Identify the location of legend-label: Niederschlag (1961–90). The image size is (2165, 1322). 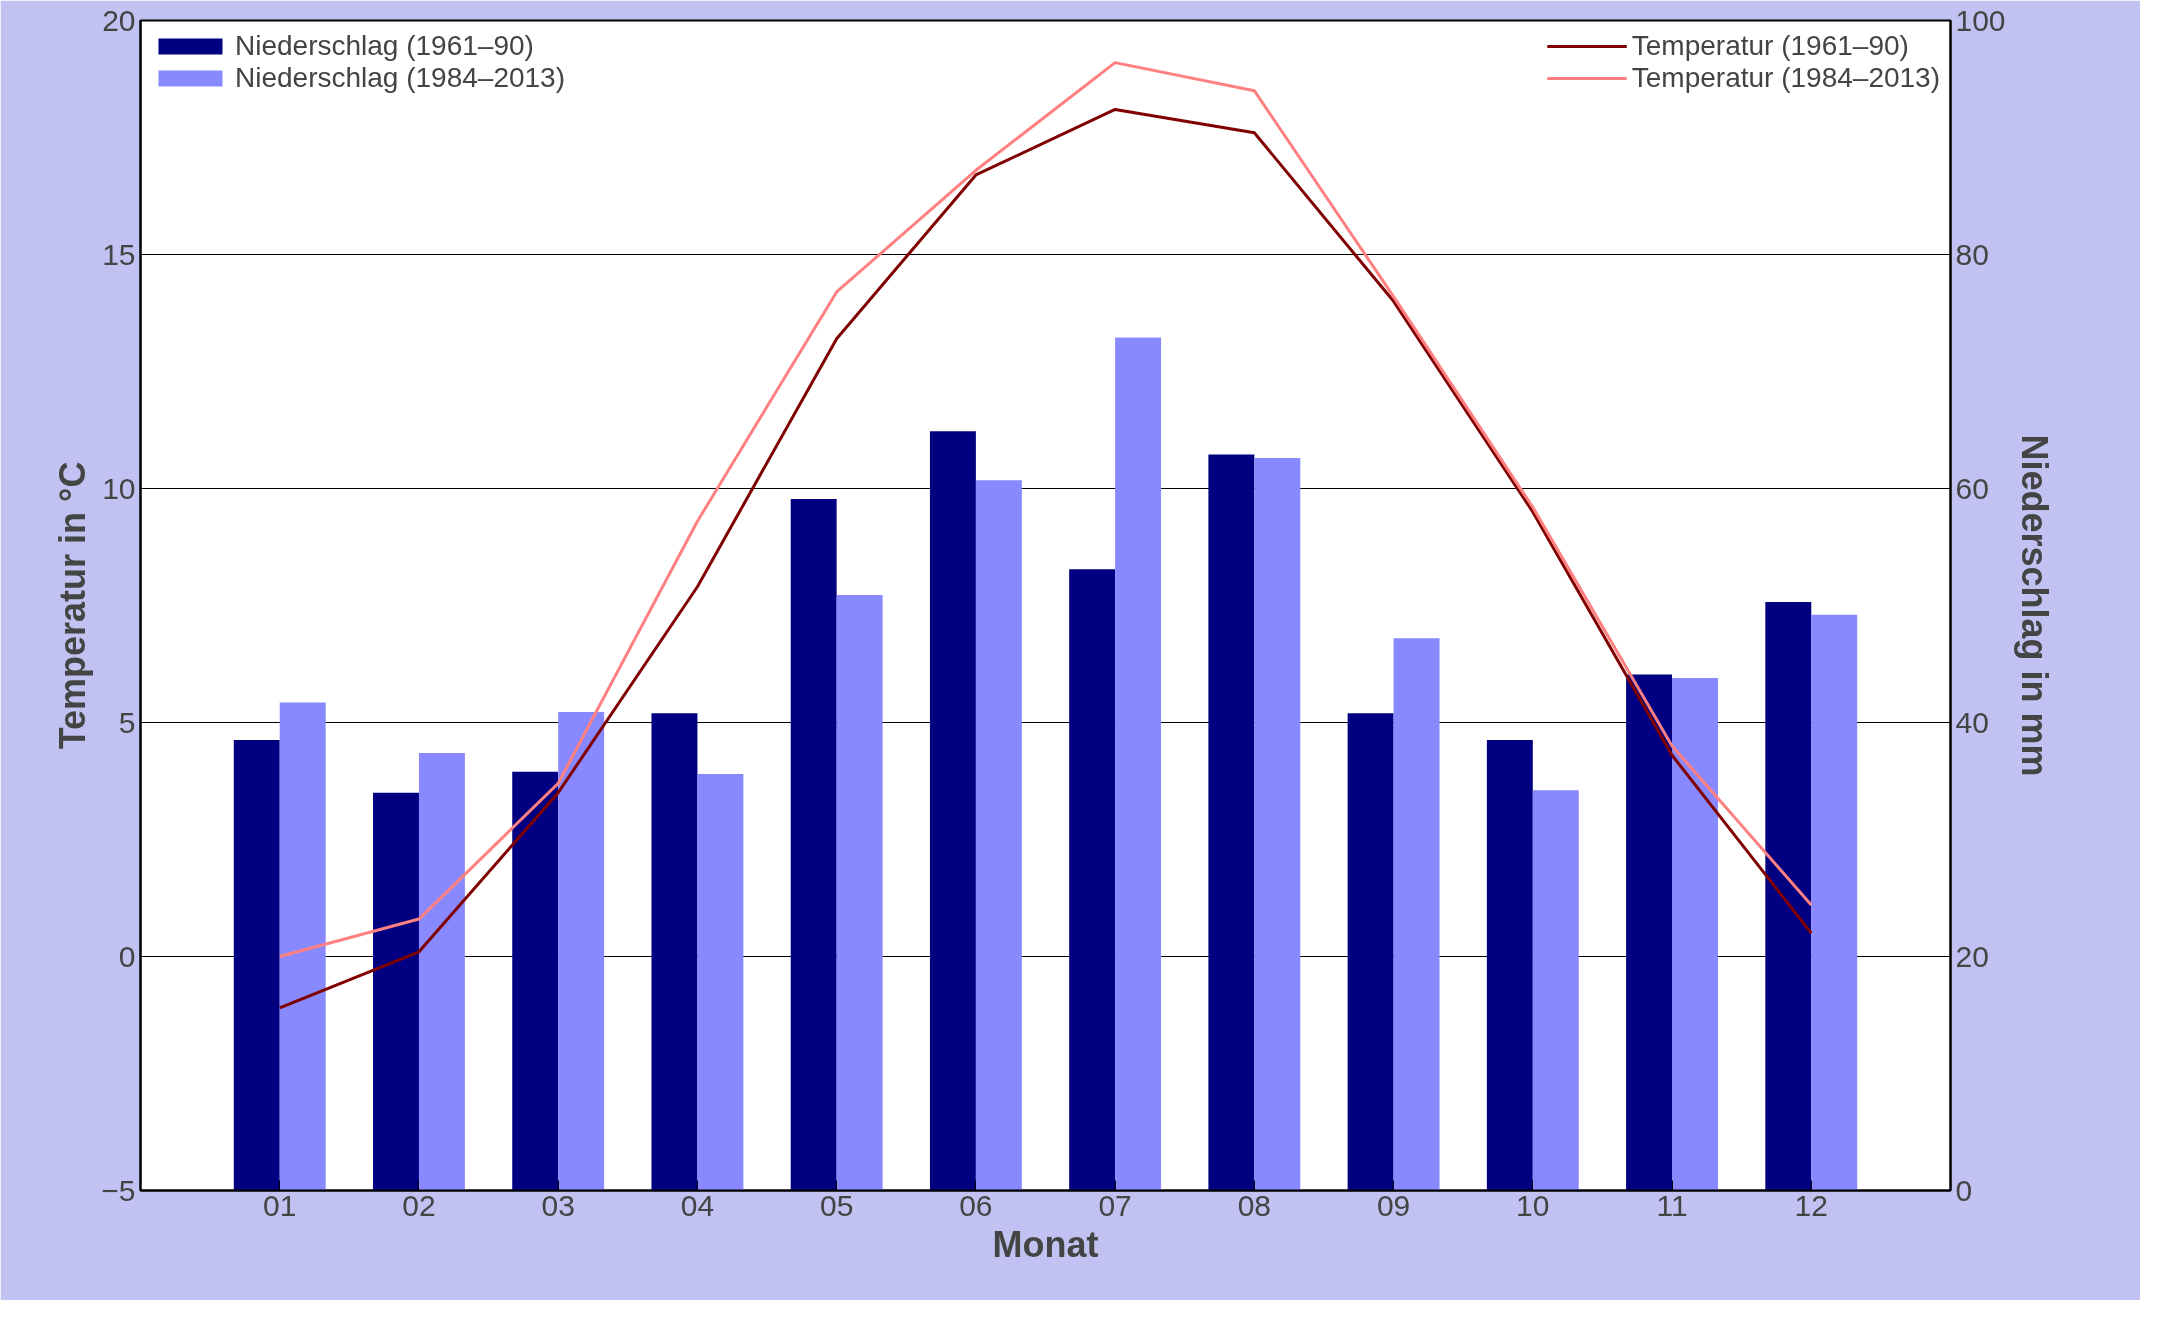
(384, 46).